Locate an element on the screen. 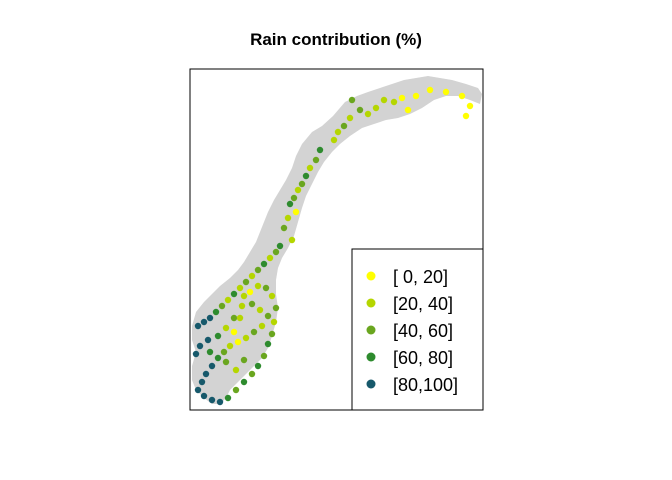  legend-label-80-100: [80,100] is located at coordinates (425, 385).